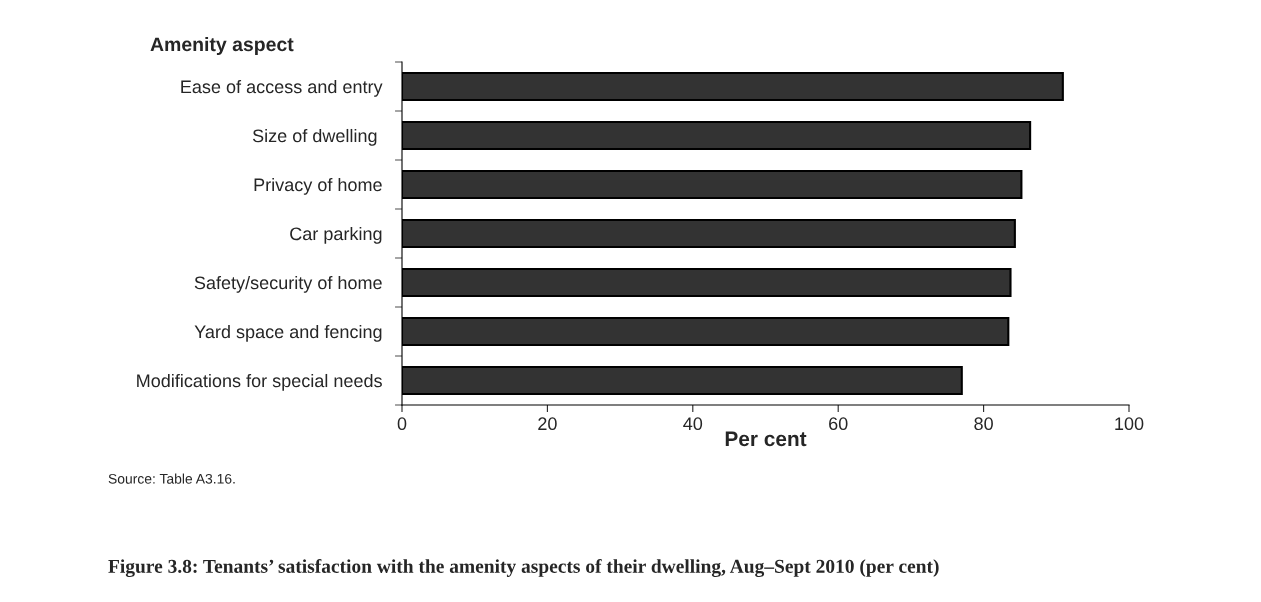 This screenshot has width=1261, height=602. Describe the element at coordinates (838, 424) in the screenshot. I see `x-tick-label: 60` at that location.